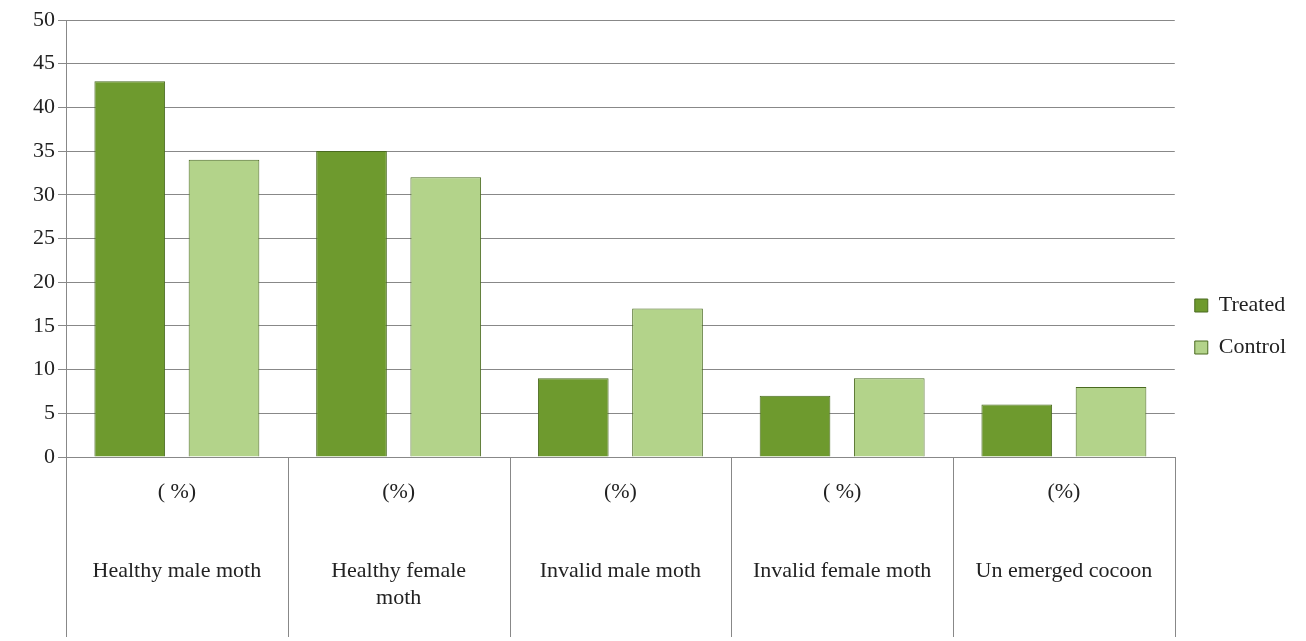 The image size is (1306, 641). Describe the element at coordinates (44, 324) in the screenshot. I see `y-tick-label: 15` at that location.